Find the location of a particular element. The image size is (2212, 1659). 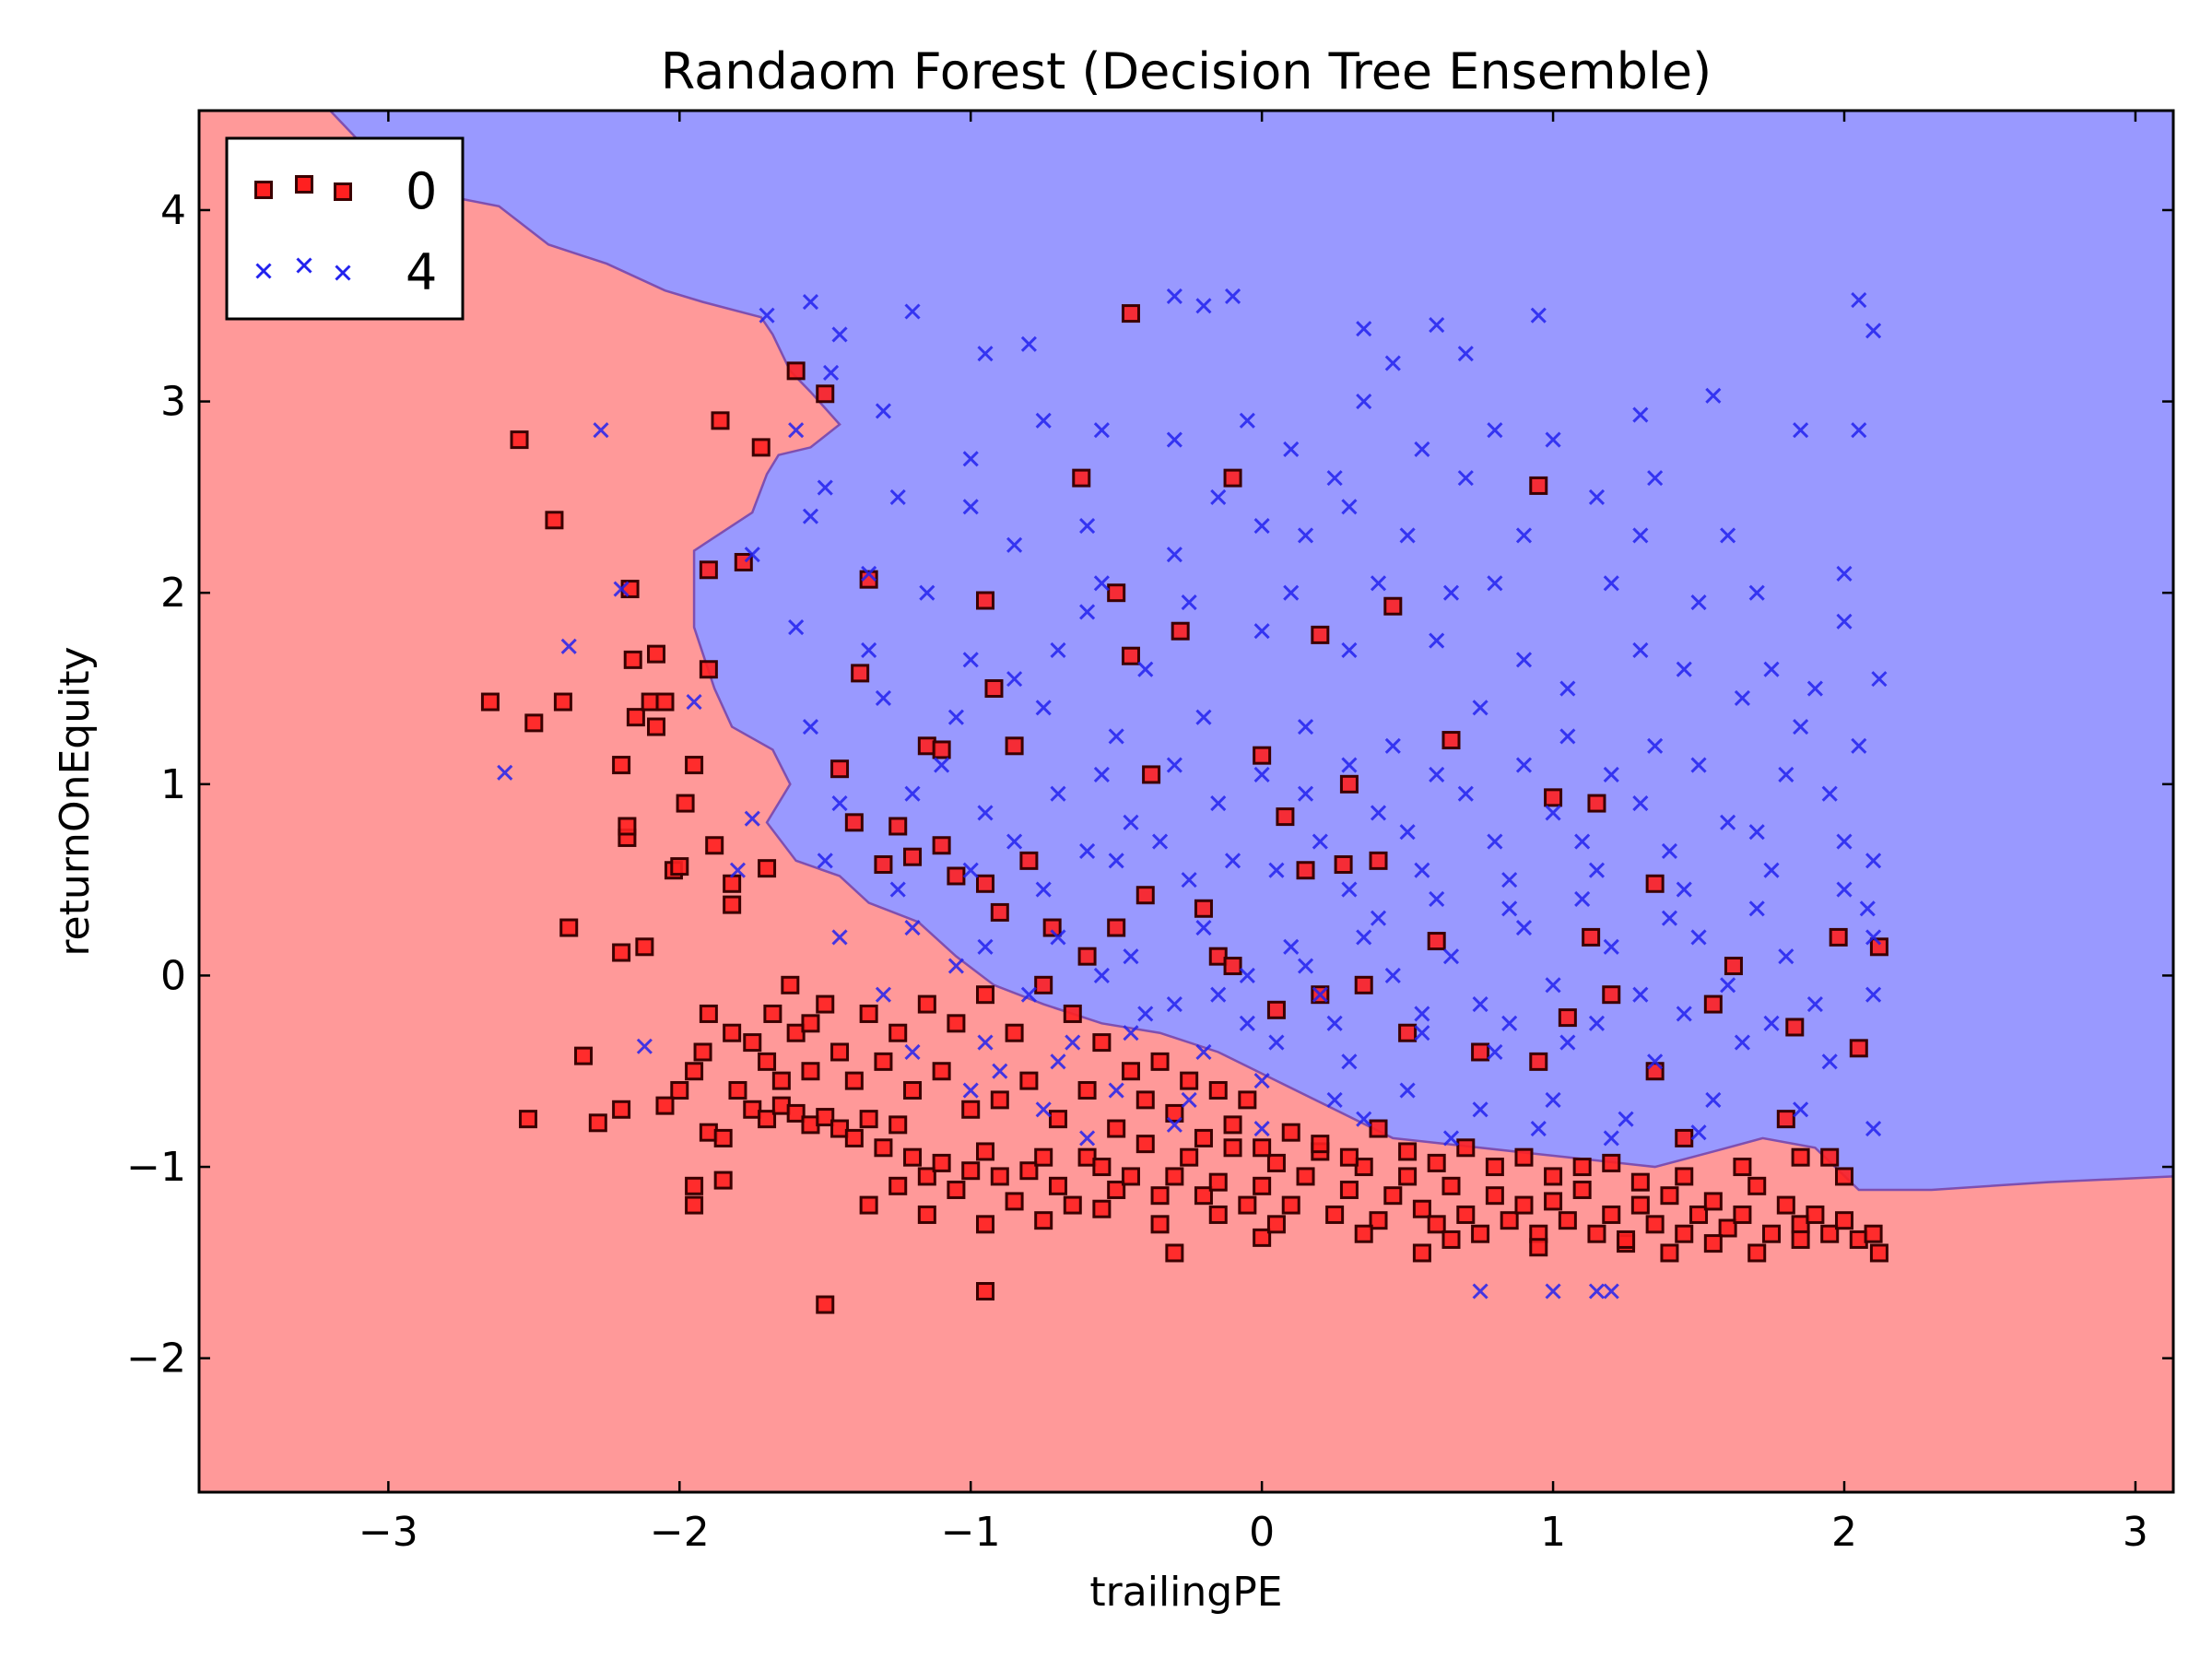

chart-title: Randaom Forest (Decision Tree Ensemble) is located at coordinates (1186, 71).